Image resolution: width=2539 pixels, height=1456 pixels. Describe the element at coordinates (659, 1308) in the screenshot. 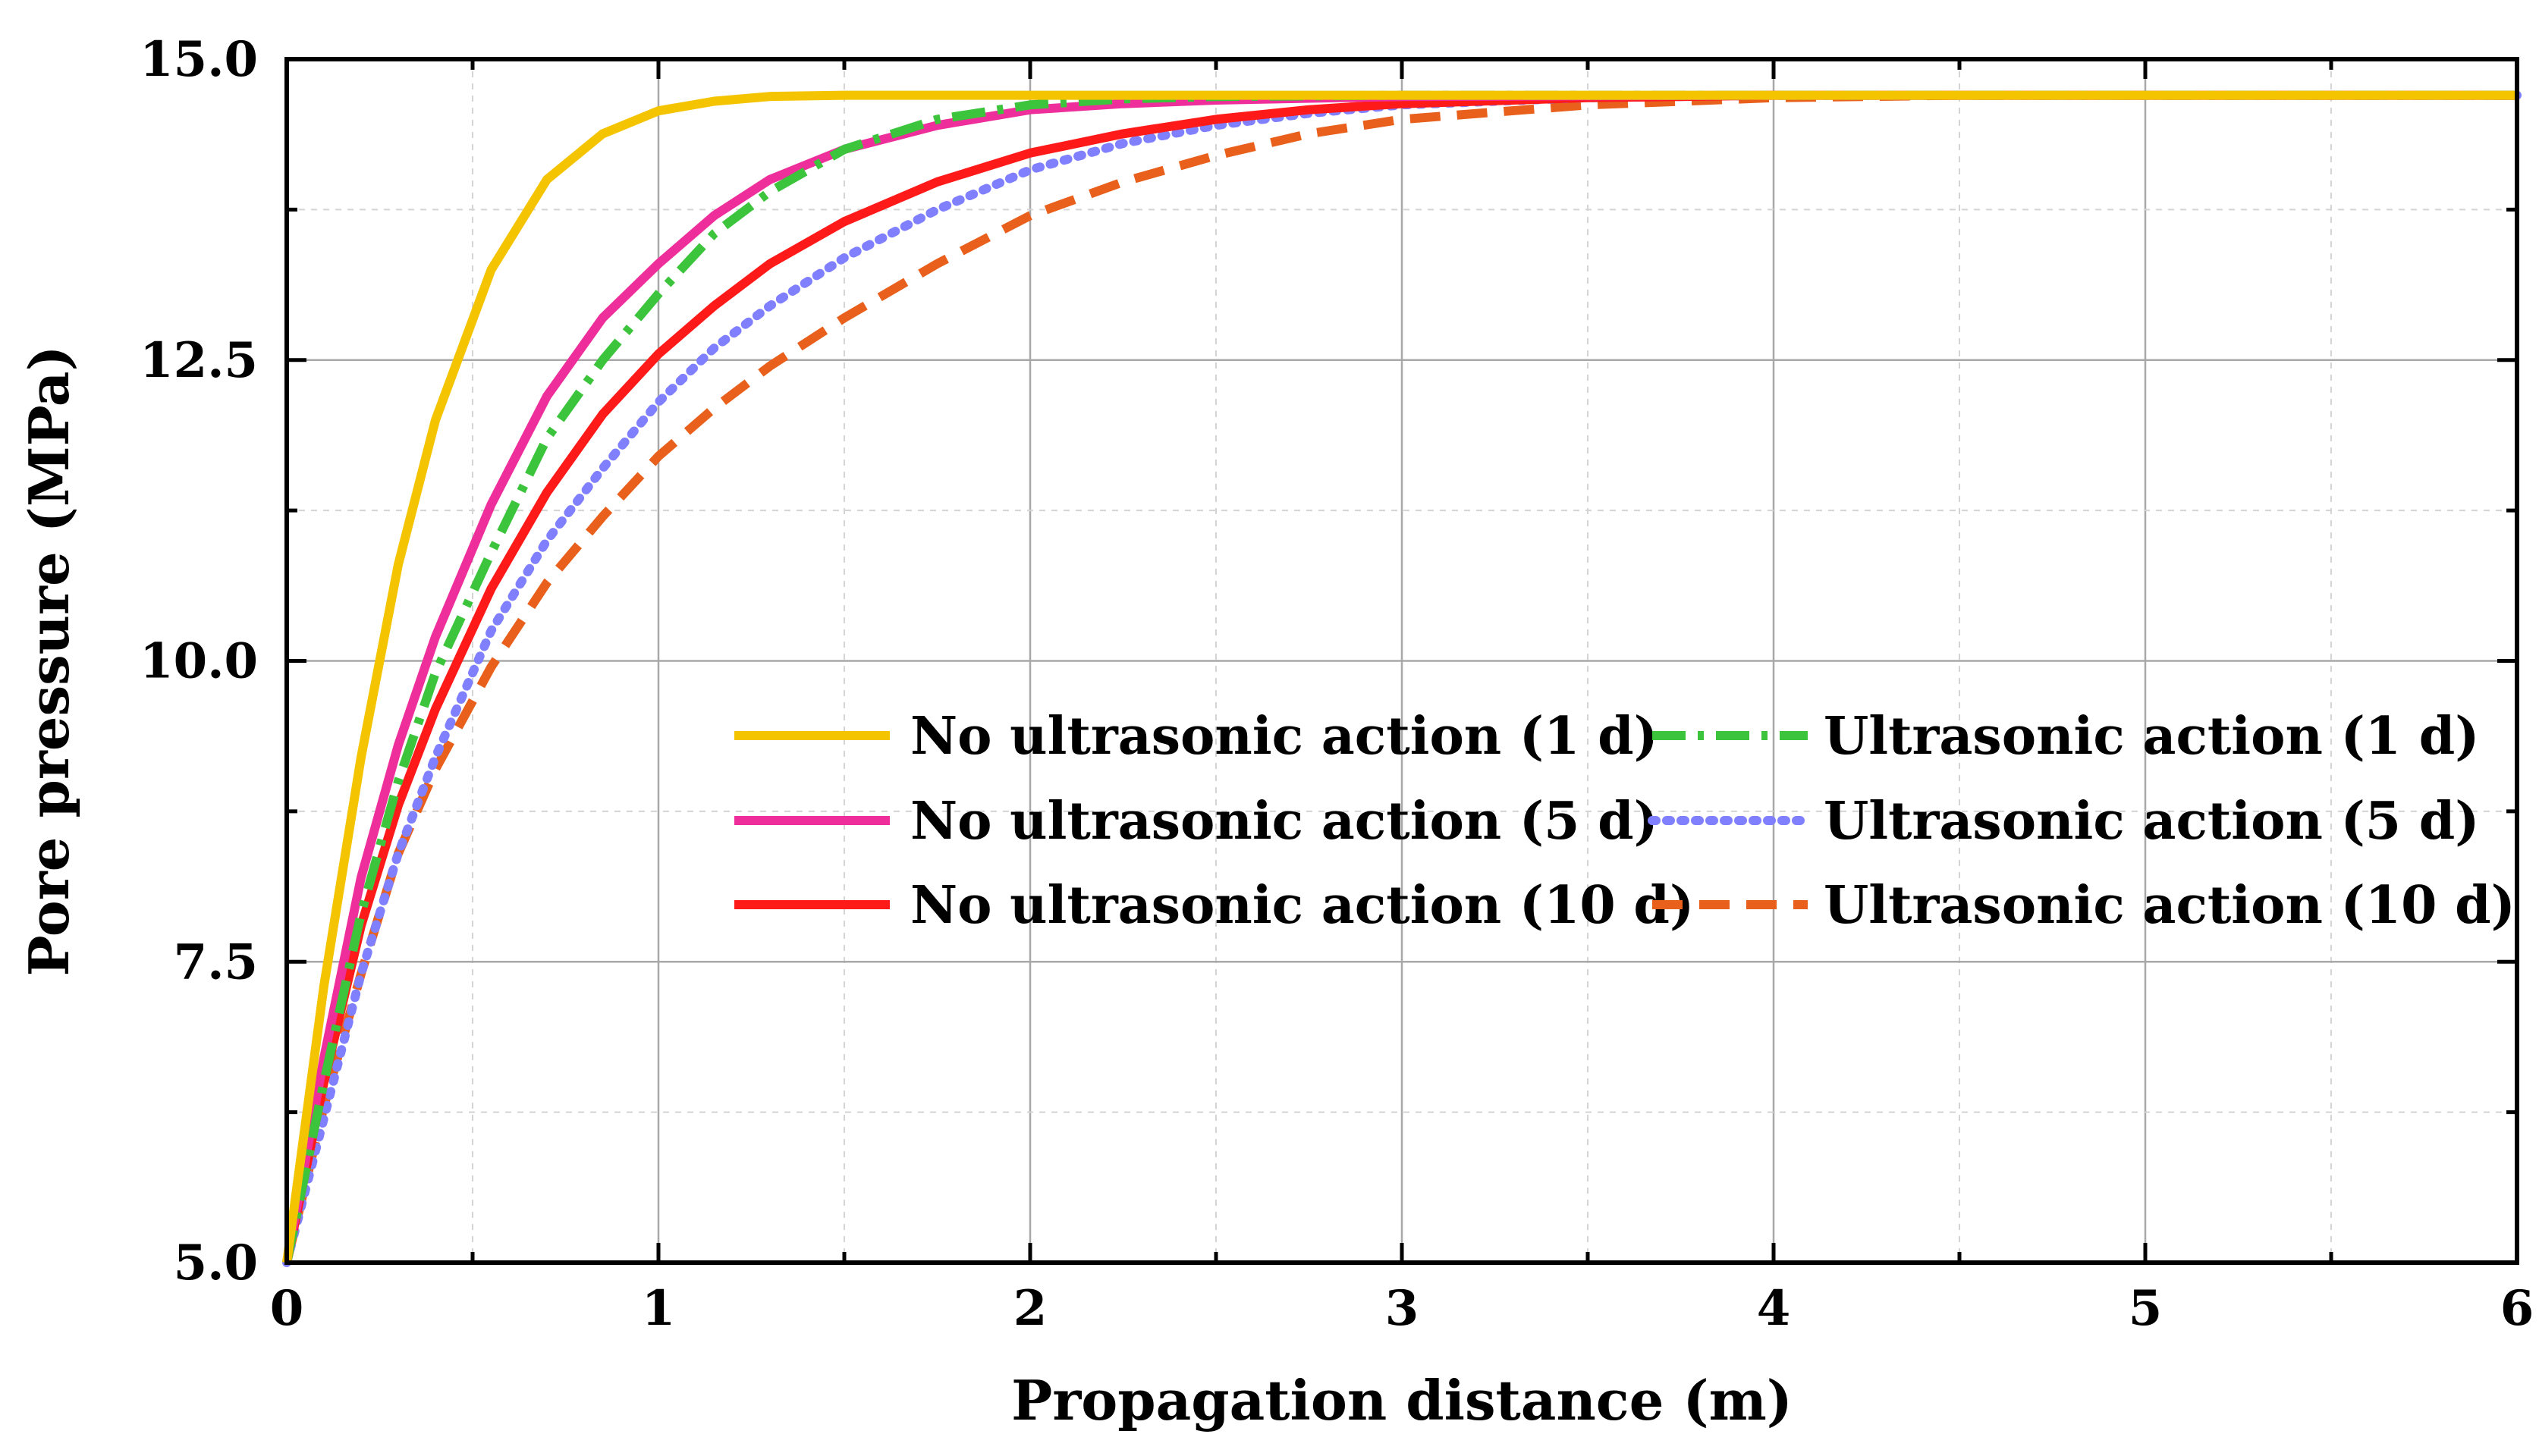

I see `x-tick-label: 1` at that location.